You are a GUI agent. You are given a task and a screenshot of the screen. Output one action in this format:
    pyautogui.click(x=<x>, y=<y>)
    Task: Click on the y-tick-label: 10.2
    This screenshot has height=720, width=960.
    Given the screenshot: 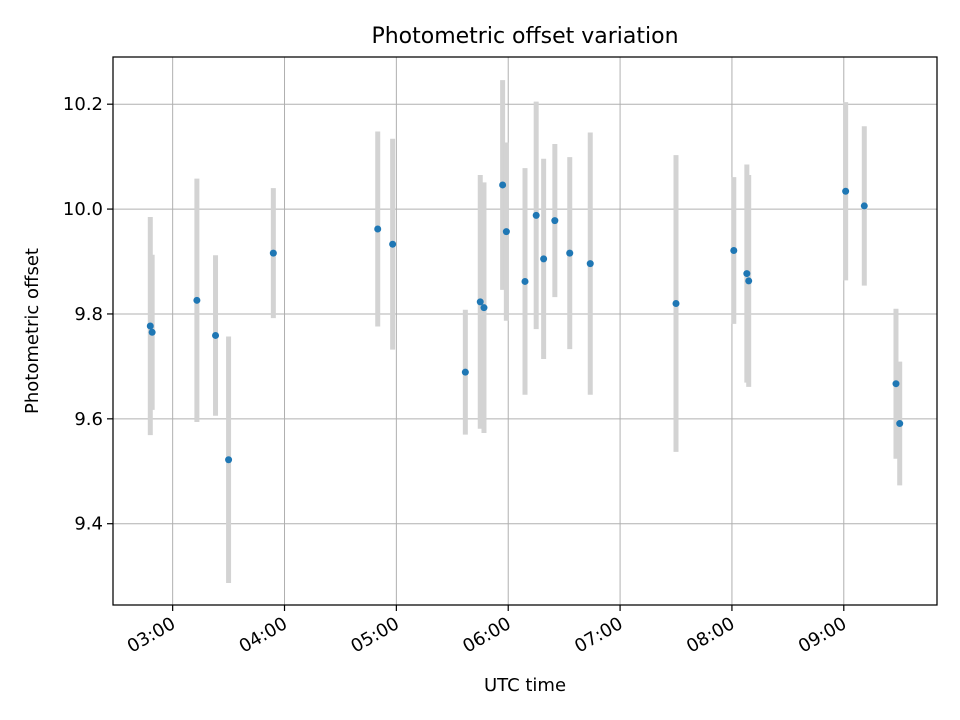 What is the action you would take?
    pyautogui.click(x=83, y=104)
    